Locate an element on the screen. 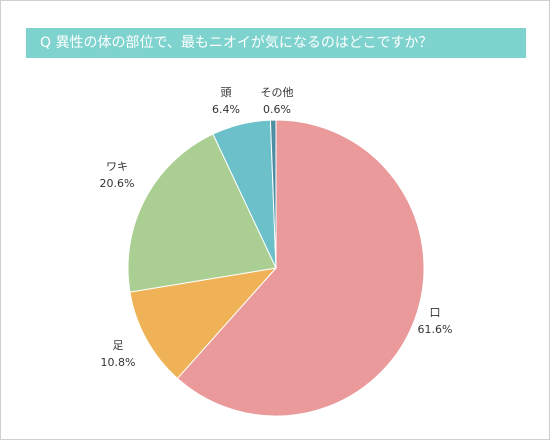 This screenshot has width=550, height=440. slice-category-label: ワキ is located at coordinates (117, 166).